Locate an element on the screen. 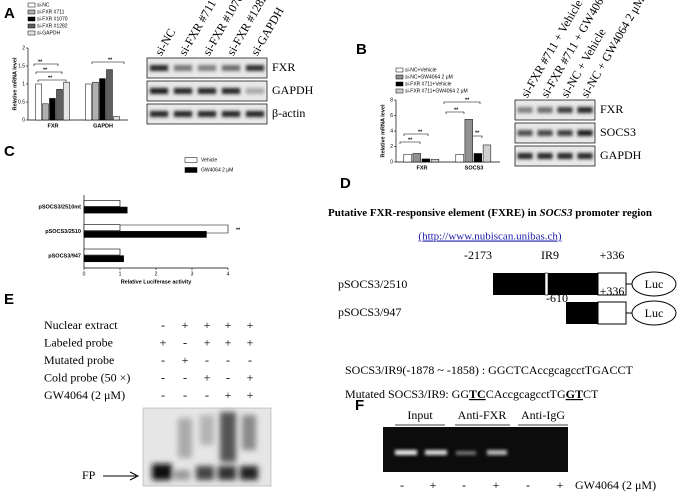 Image resolution: width=680 pixels, height=498 pixels. seq-part: GT is located at coordinates (574, 394).